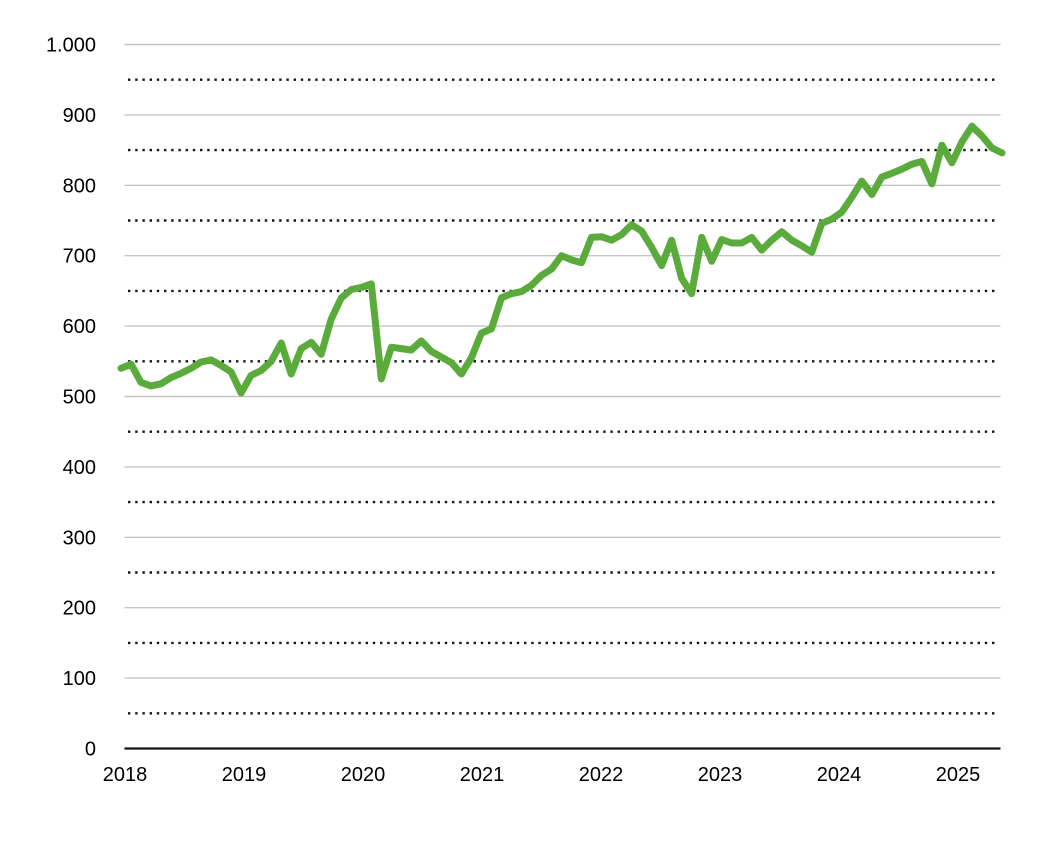 Image resolution: width=1062 pixels, height=845 pixels. Describe the element at coordinates (79, 398) in the screenshot. I see `y-tick-label: 500` at that location.